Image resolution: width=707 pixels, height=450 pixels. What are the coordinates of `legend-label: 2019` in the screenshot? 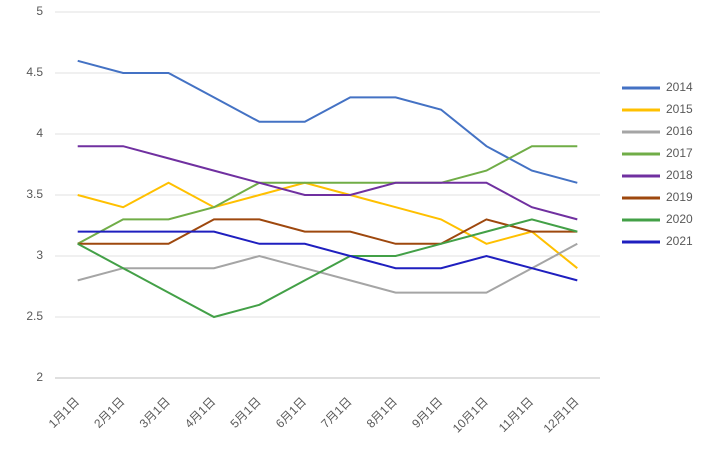 It's located at (679, 197).